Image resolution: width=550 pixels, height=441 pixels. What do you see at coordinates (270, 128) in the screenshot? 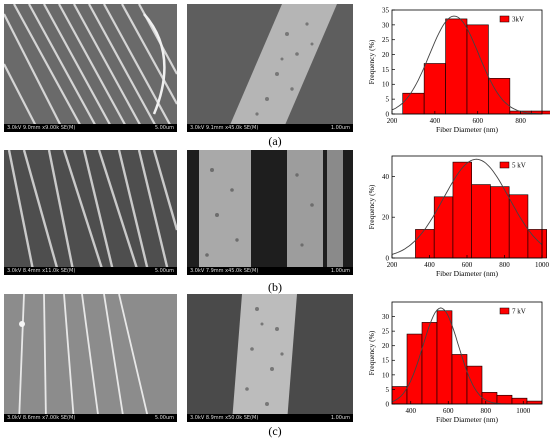
I see `sem-info-bar: 3.0kV 9.1mm x45.0k SE(M) 1.00um` at bounding box center [270, 128].